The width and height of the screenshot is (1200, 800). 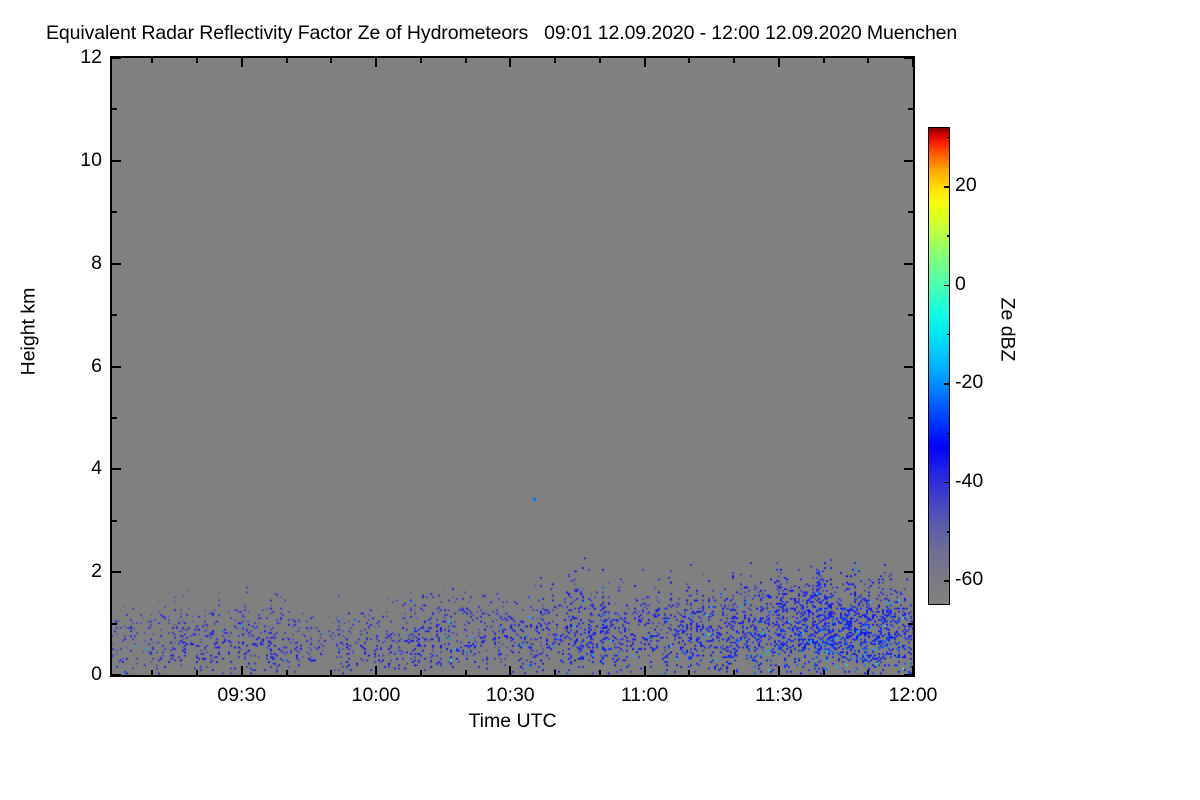 What do you see at coordinates (779, 695) in the screenshot?
I see `x-ticklabel-1130: 11:30` at bounding box center [779, 695].